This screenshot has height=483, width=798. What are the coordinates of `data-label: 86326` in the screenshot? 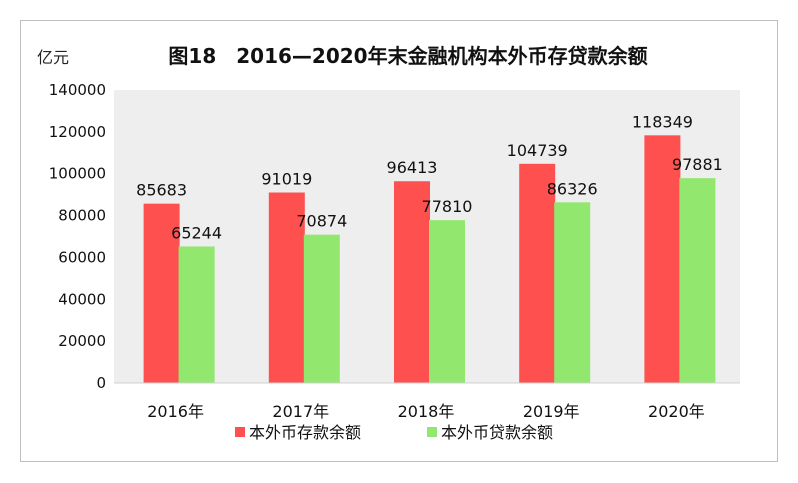 It's located at (572, 188).